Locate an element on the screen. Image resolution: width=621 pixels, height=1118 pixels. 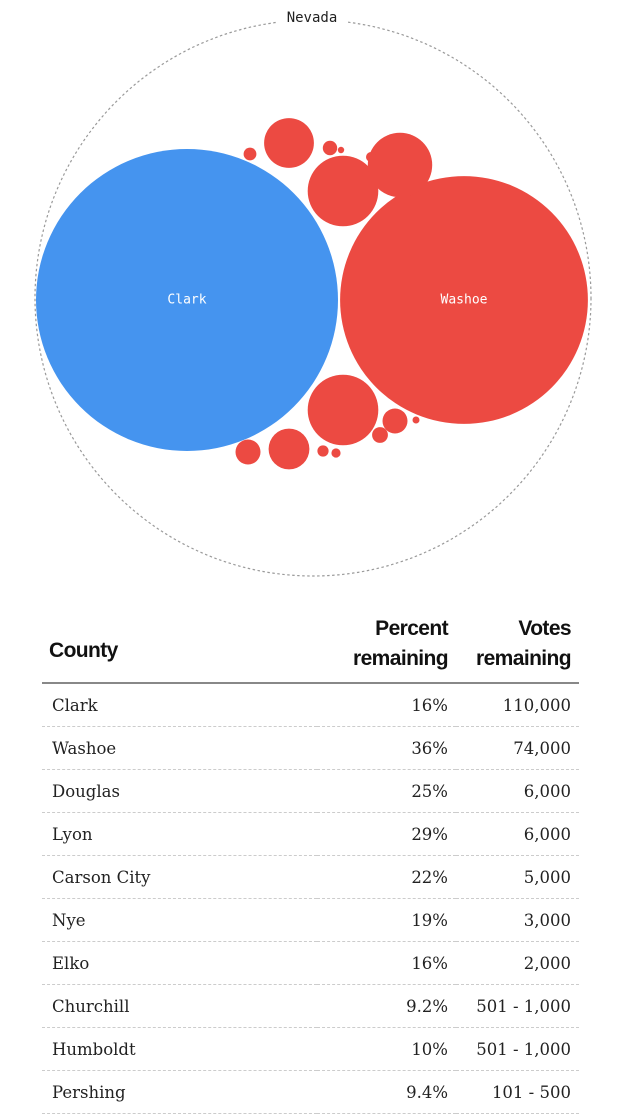
county-bubble-douglas is located at coordinates (343, 191).